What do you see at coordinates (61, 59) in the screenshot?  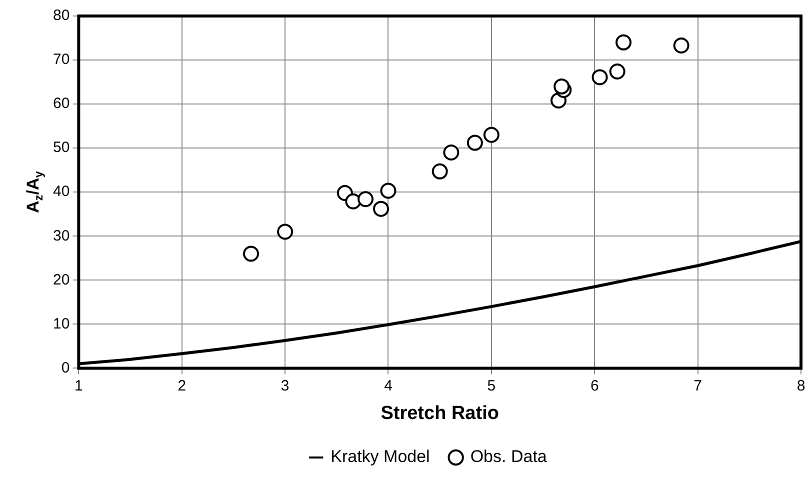 I see `y-tick-label: 70` at bounding box center [61, 59].